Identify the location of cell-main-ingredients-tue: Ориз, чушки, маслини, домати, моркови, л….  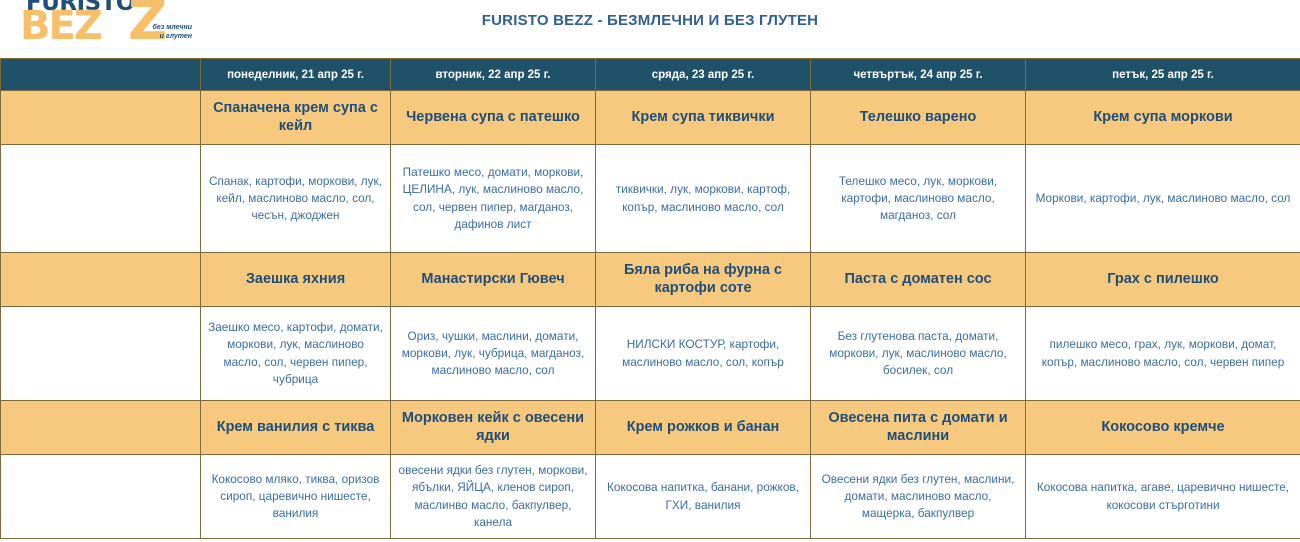
(493, 353).